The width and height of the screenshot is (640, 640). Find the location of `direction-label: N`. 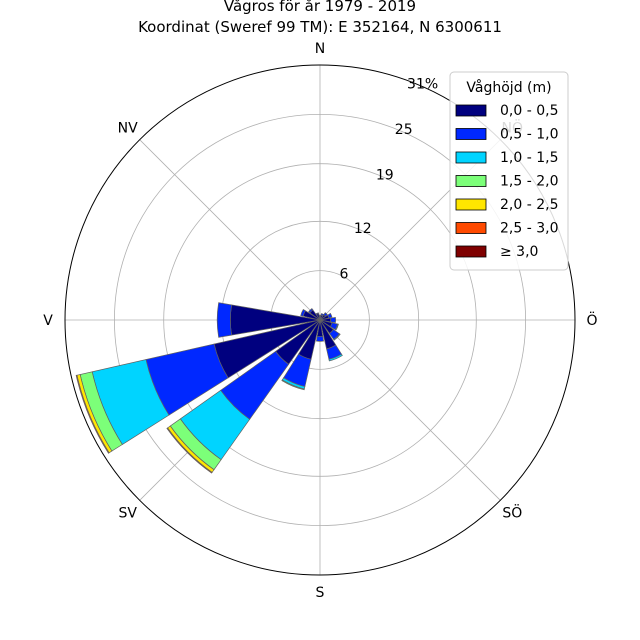

direction-label: N is located at coordinates (320, 49).